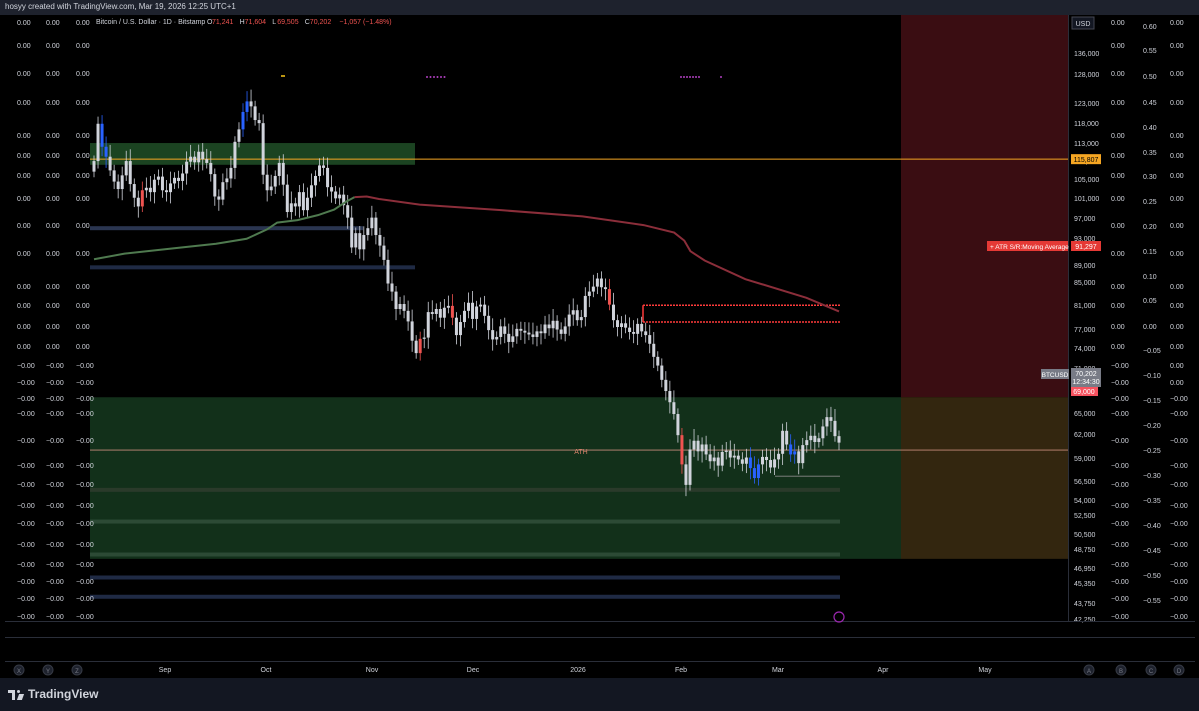 The width and height of the screenshot is (1199, 711). I want to click on tradingview-brand: TradingView, so click(53, 694).